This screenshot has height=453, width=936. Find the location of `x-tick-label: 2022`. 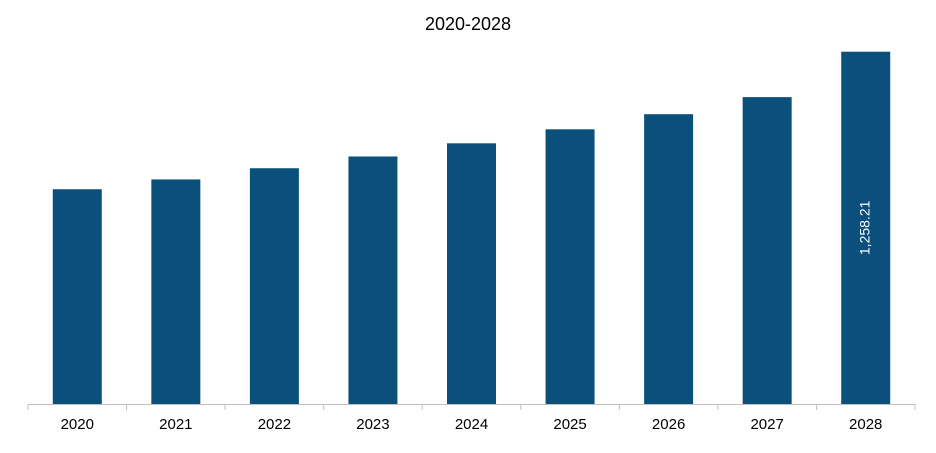

x-tick-label: 2022 is located at coordinates (274, 424).